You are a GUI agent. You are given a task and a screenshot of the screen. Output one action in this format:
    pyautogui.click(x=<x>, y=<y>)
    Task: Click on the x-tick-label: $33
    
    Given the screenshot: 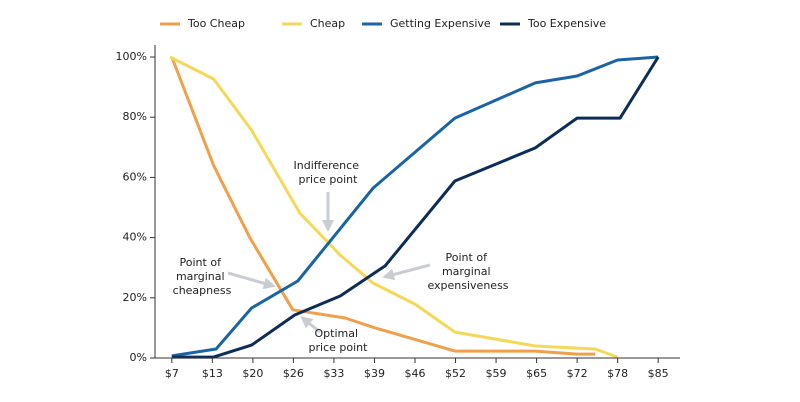 What is the action you would take?
    pyautogui.click(x=333, y=373)
    